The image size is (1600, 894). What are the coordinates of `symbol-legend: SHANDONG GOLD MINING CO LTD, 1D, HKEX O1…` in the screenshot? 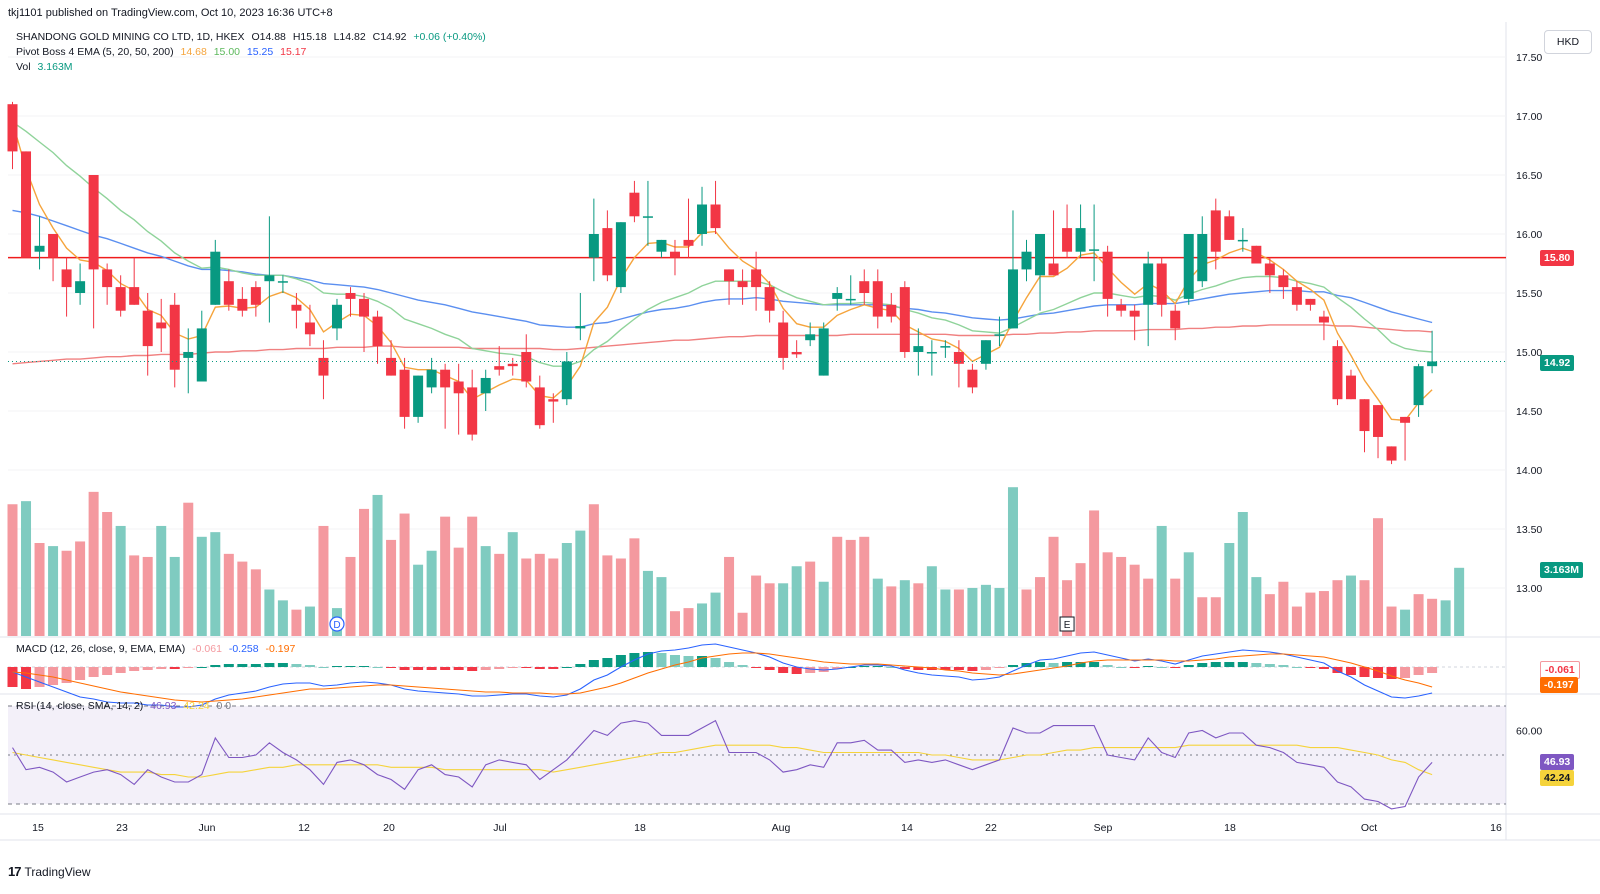 It's located at (253, 37).